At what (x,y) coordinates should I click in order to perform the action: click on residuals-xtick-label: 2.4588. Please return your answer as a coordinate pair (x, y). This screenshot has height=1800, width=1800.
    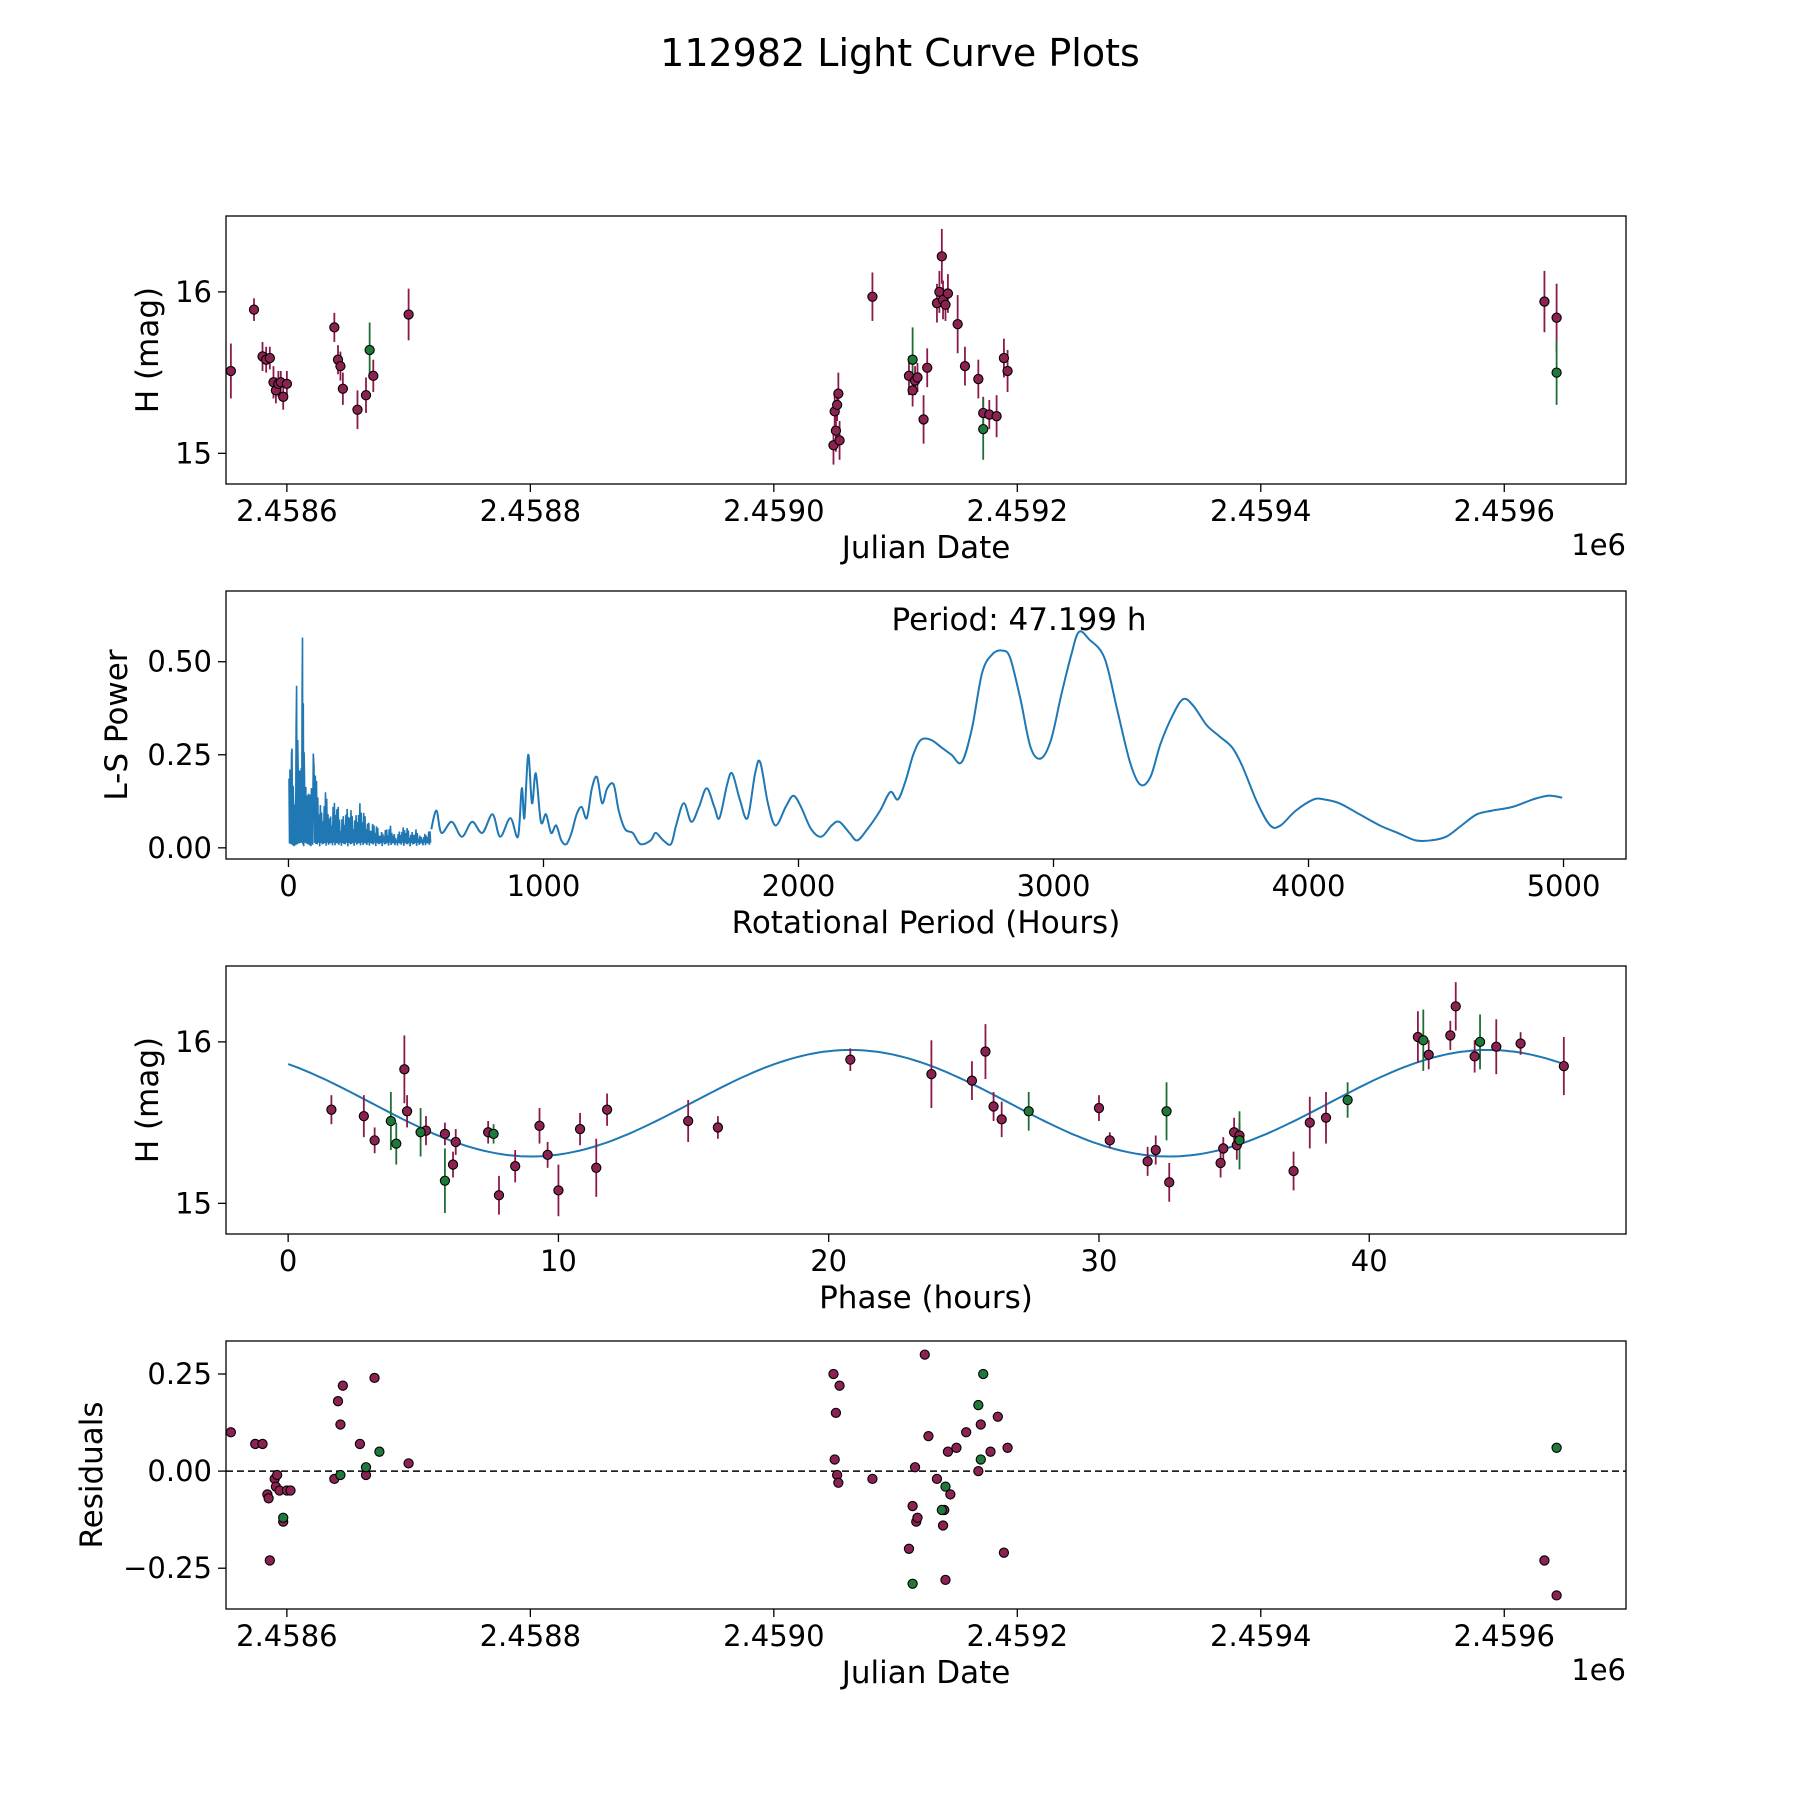
    Looking at the image, I should click on (530, 1636).